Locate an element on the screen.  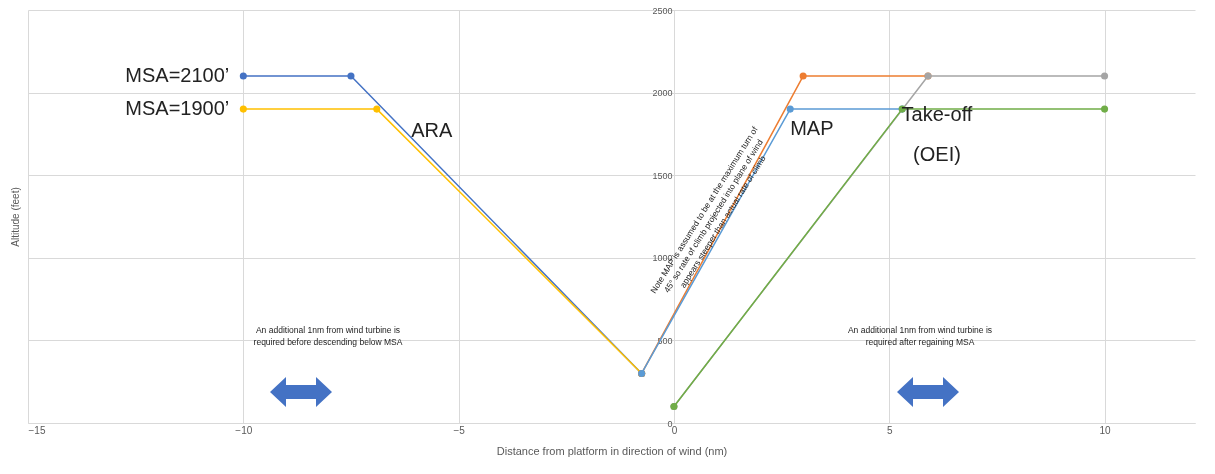
x-axis-title: Distance from platform in direction of wind (nm) is located at coordinates (612, 450).